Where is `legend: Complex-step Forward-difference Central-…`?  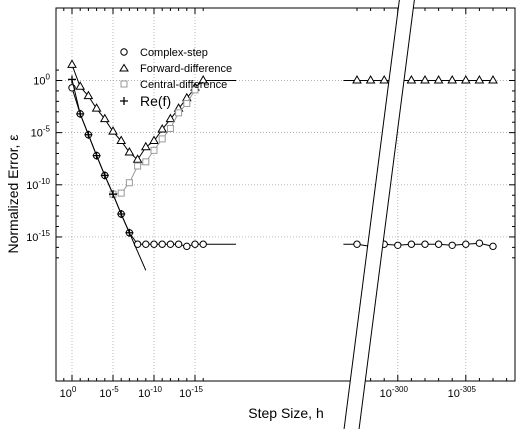
legend: Complex-step Forward-difference Central-… is located at coordinates (175, 78).